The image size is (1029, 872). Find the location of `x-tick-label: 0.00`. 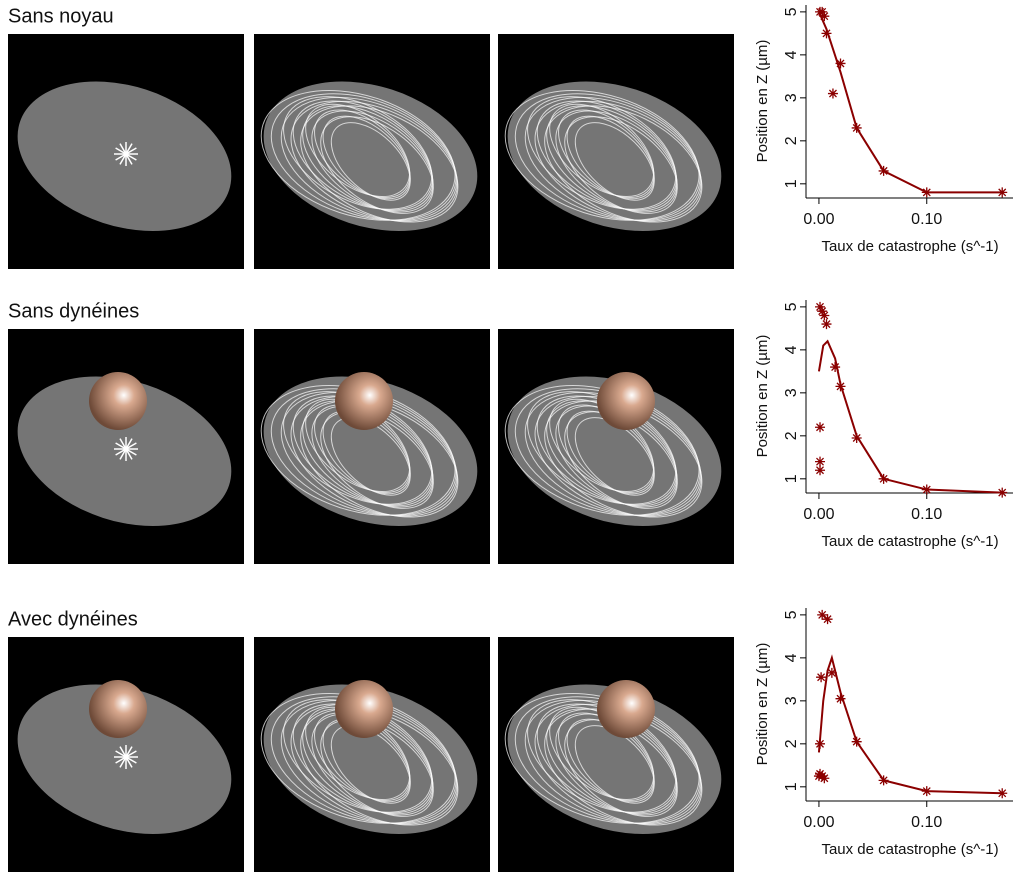

x-tick-label: 0.00 is located at coordinates (818, 219).